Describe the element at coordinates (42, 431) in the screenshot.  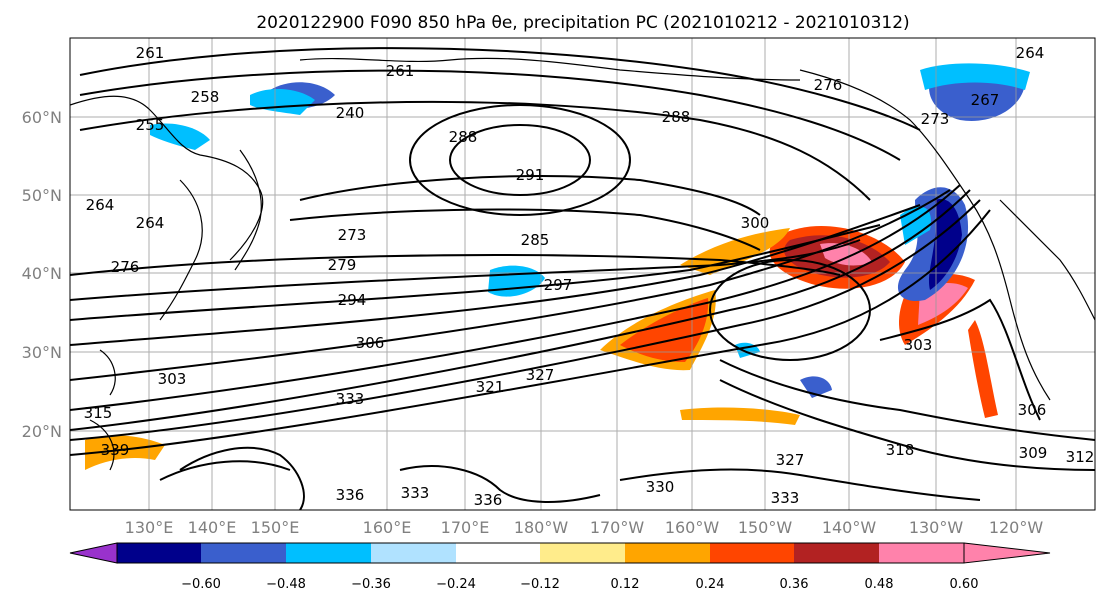
I see `lat-label: 20°N` at that location.